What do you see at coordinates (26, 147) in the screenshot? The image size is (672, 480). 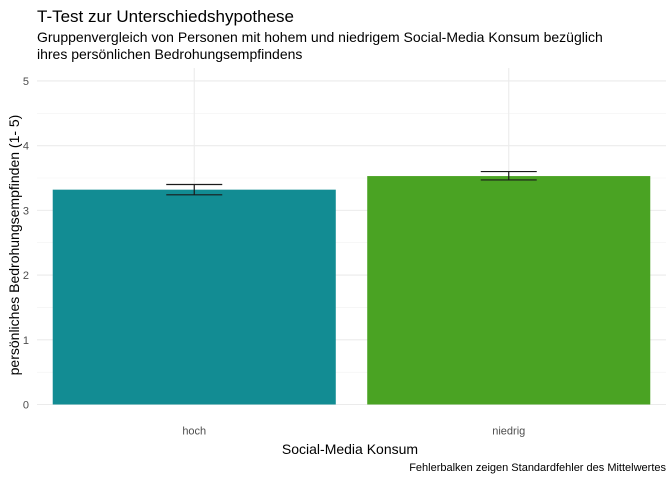 I see `y-tick-label: 4` at bounding box center [26, 147].